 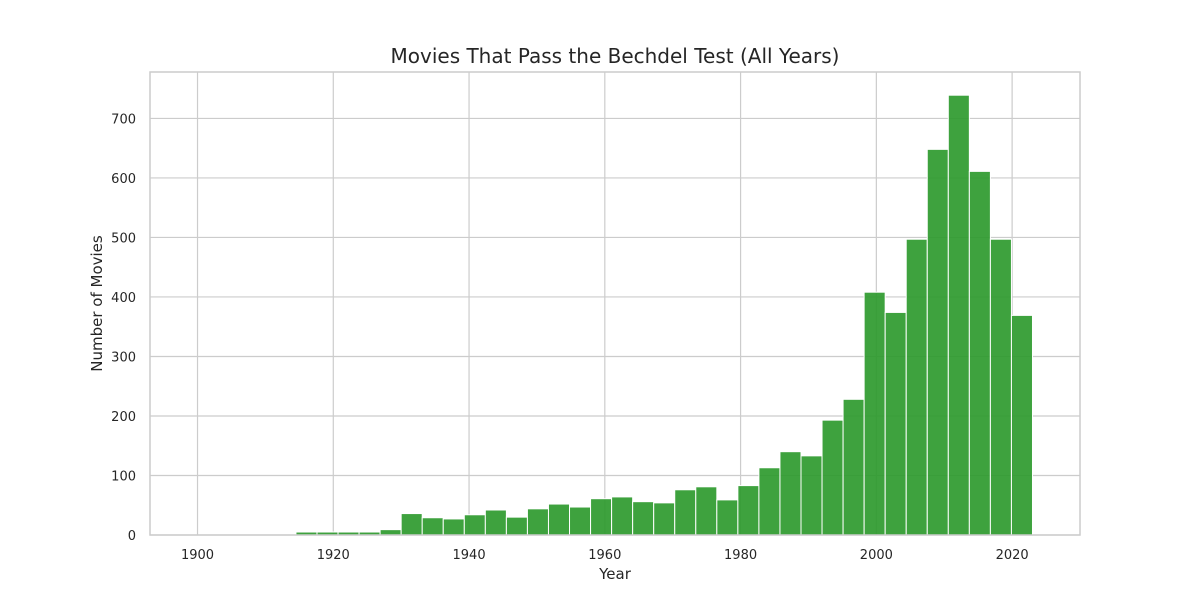 What do you see at coordinates (123, 417) in the screenshot?
I see `y-tick-label: 200` at bounding box center [123, 417].